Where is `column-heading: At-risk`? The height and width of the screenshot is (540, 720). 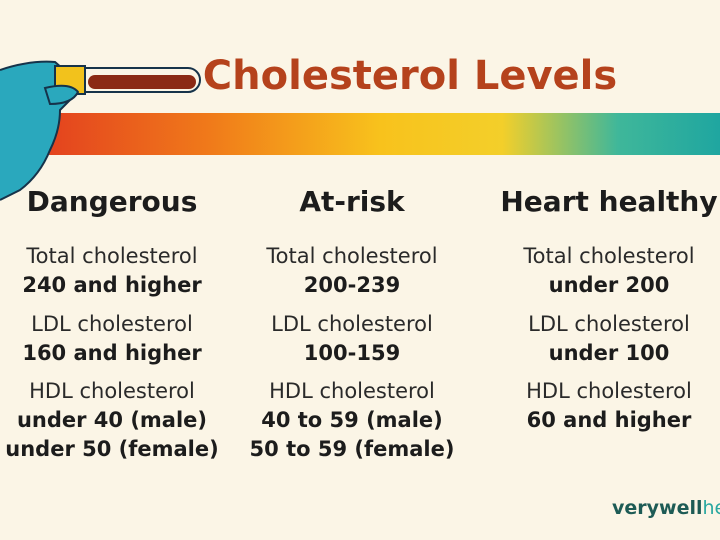
column-heading: At-risk is located at coordinates (352, 201).